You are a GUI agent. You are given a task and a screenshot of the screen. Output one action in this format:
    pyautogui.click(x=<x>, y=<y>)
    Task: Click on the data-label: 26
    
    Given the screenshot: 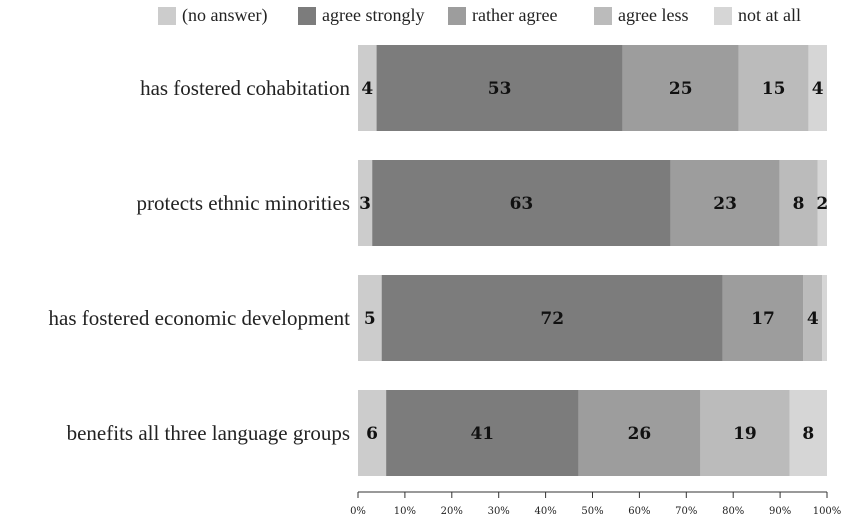 What is the action you would take?
    pyautogui.click(x=640, y=434)
    